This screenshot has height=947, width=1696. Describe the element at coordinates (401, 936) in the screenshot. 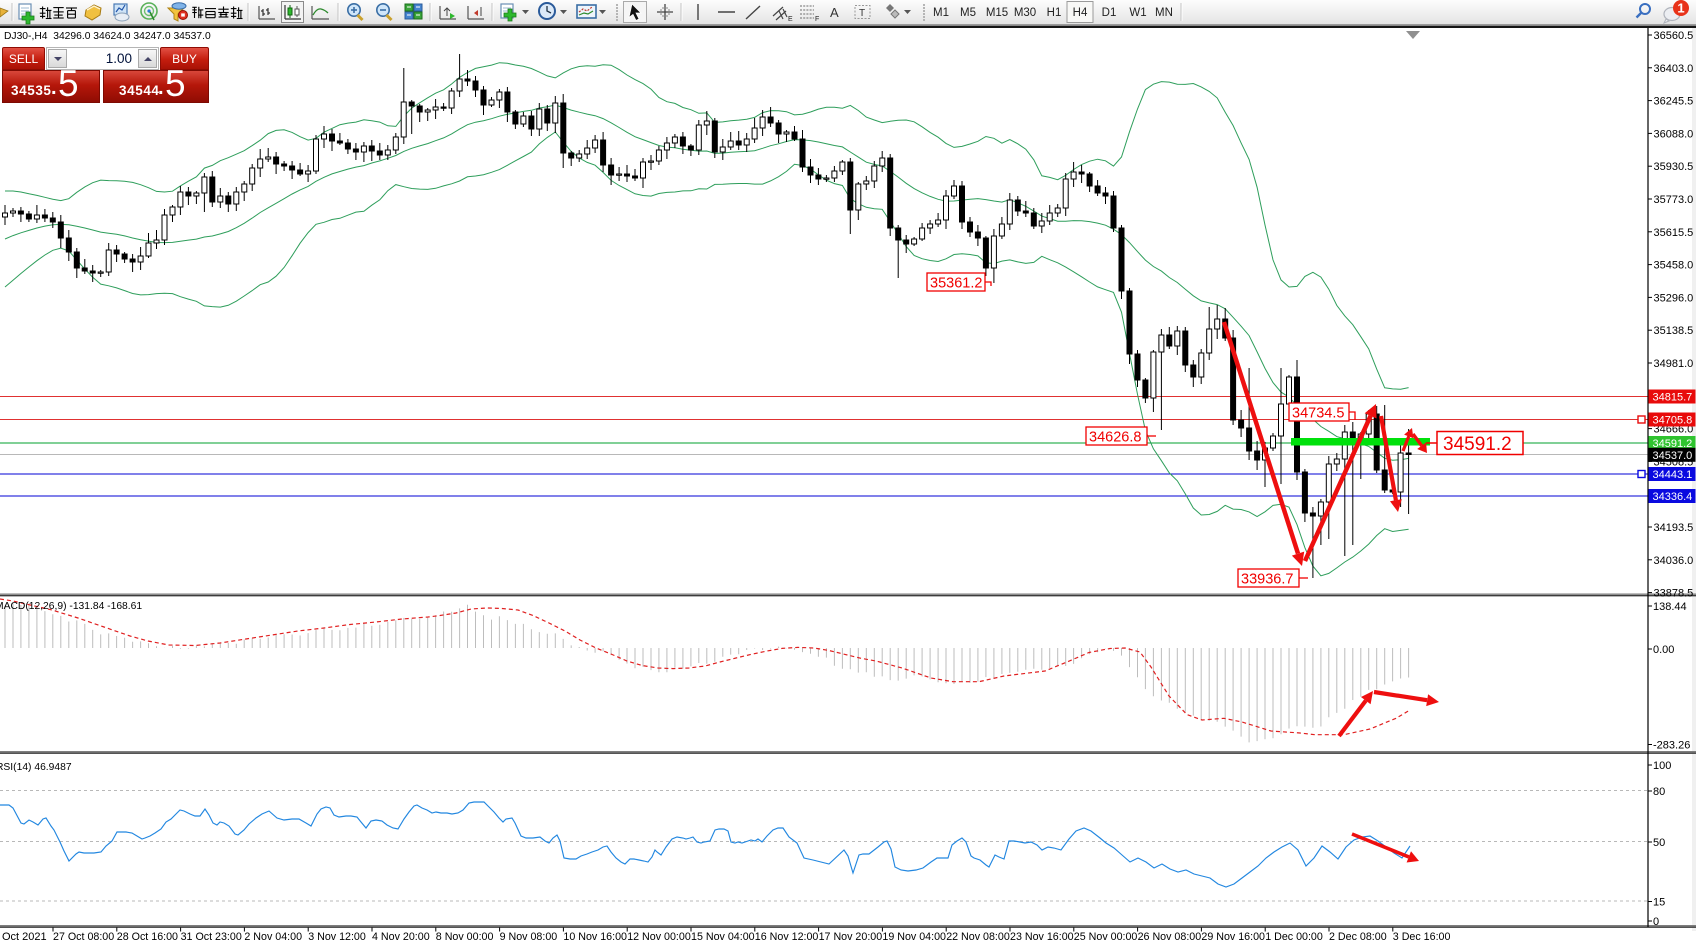

I see `svg-text: 4 Nov 20:00` at that location.